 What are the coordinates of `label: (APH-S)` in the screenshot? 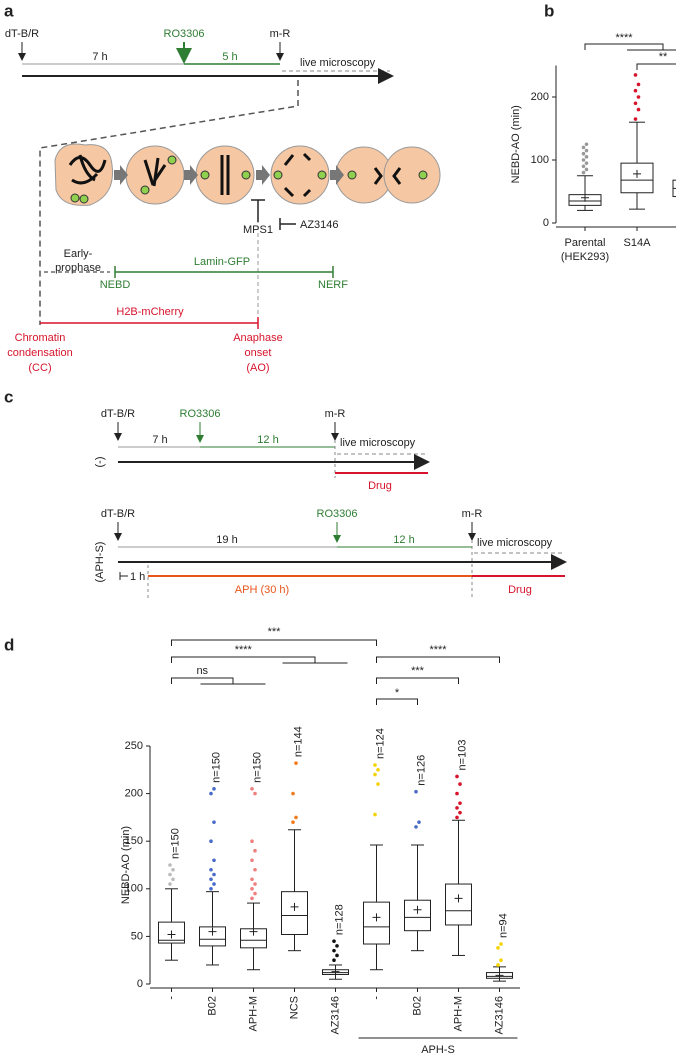 It's located at (100, 562).